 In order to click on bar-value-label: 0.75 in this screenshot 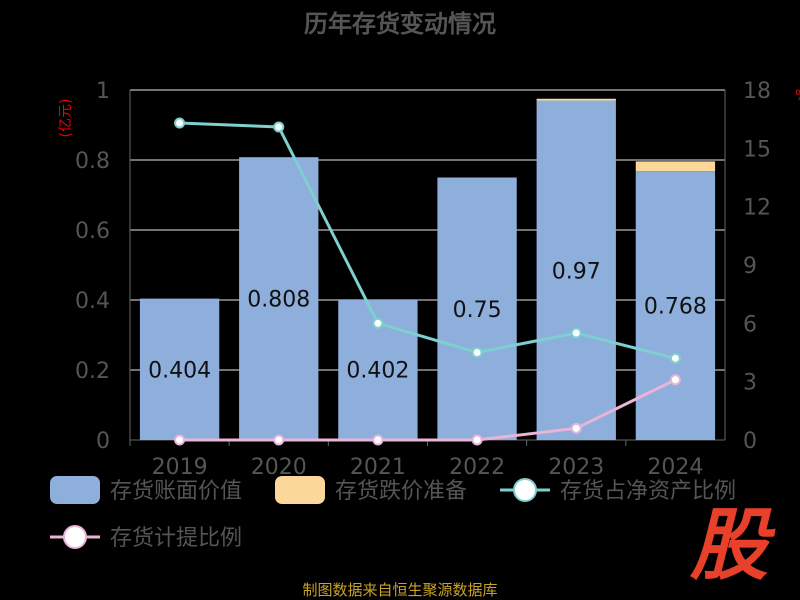, I will do `click(477, 310)`.